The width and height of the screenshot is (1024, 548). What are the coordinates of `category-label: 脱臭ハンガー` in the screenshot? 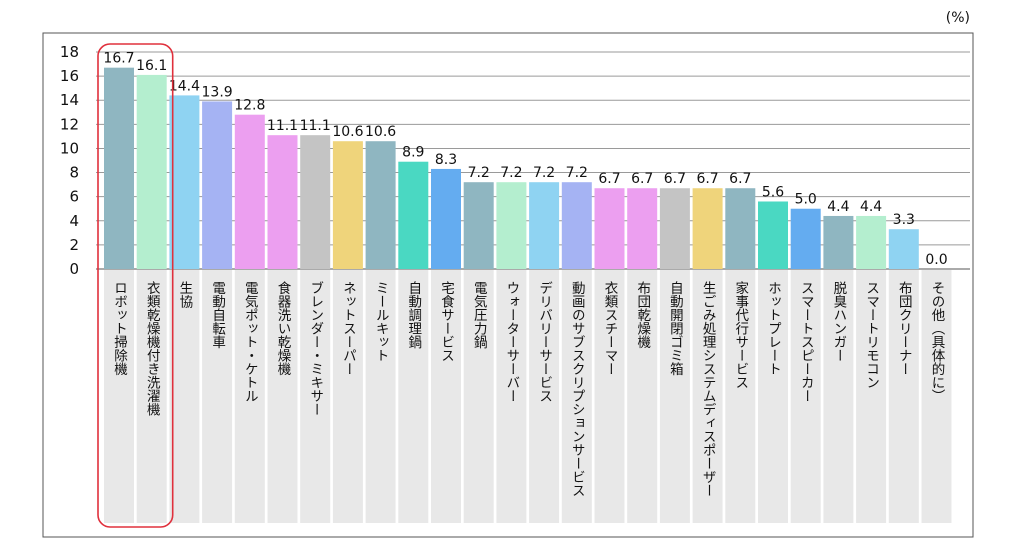 It's located at (838, 321).